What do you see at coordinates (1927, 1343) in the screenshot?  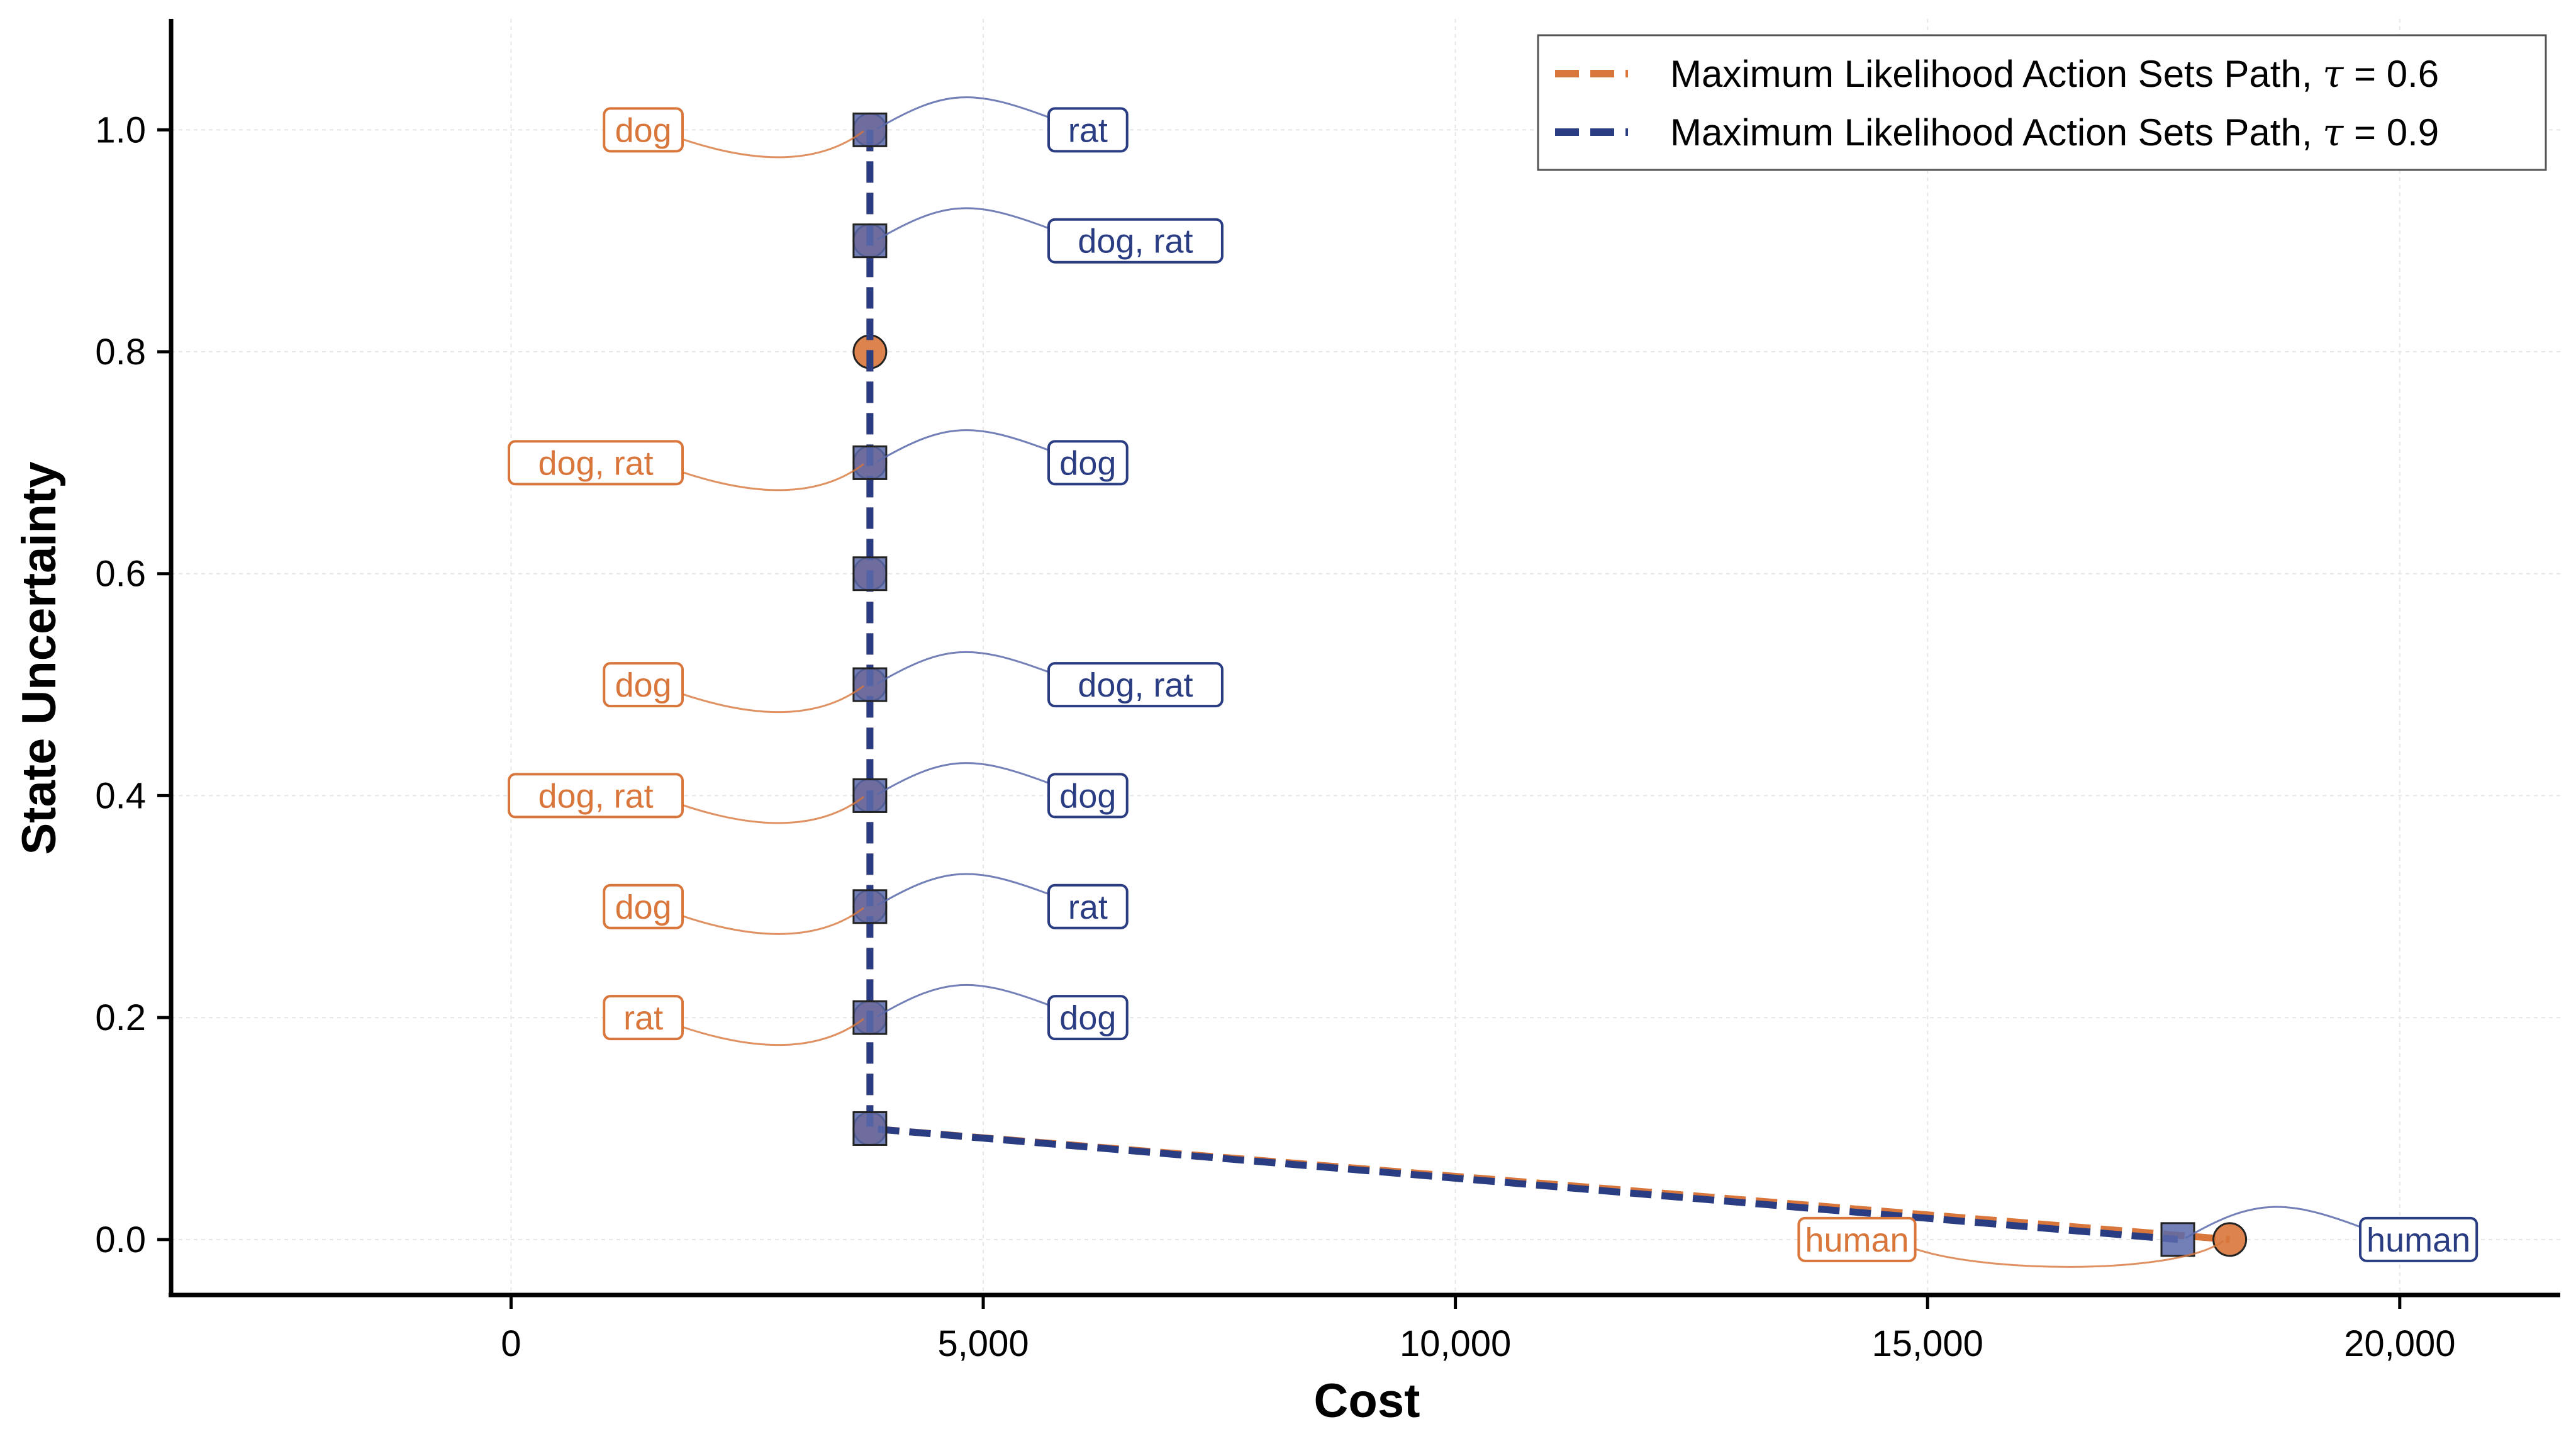 I see `x-tick-label: 15,000` at bounding box center [1927, 1343].